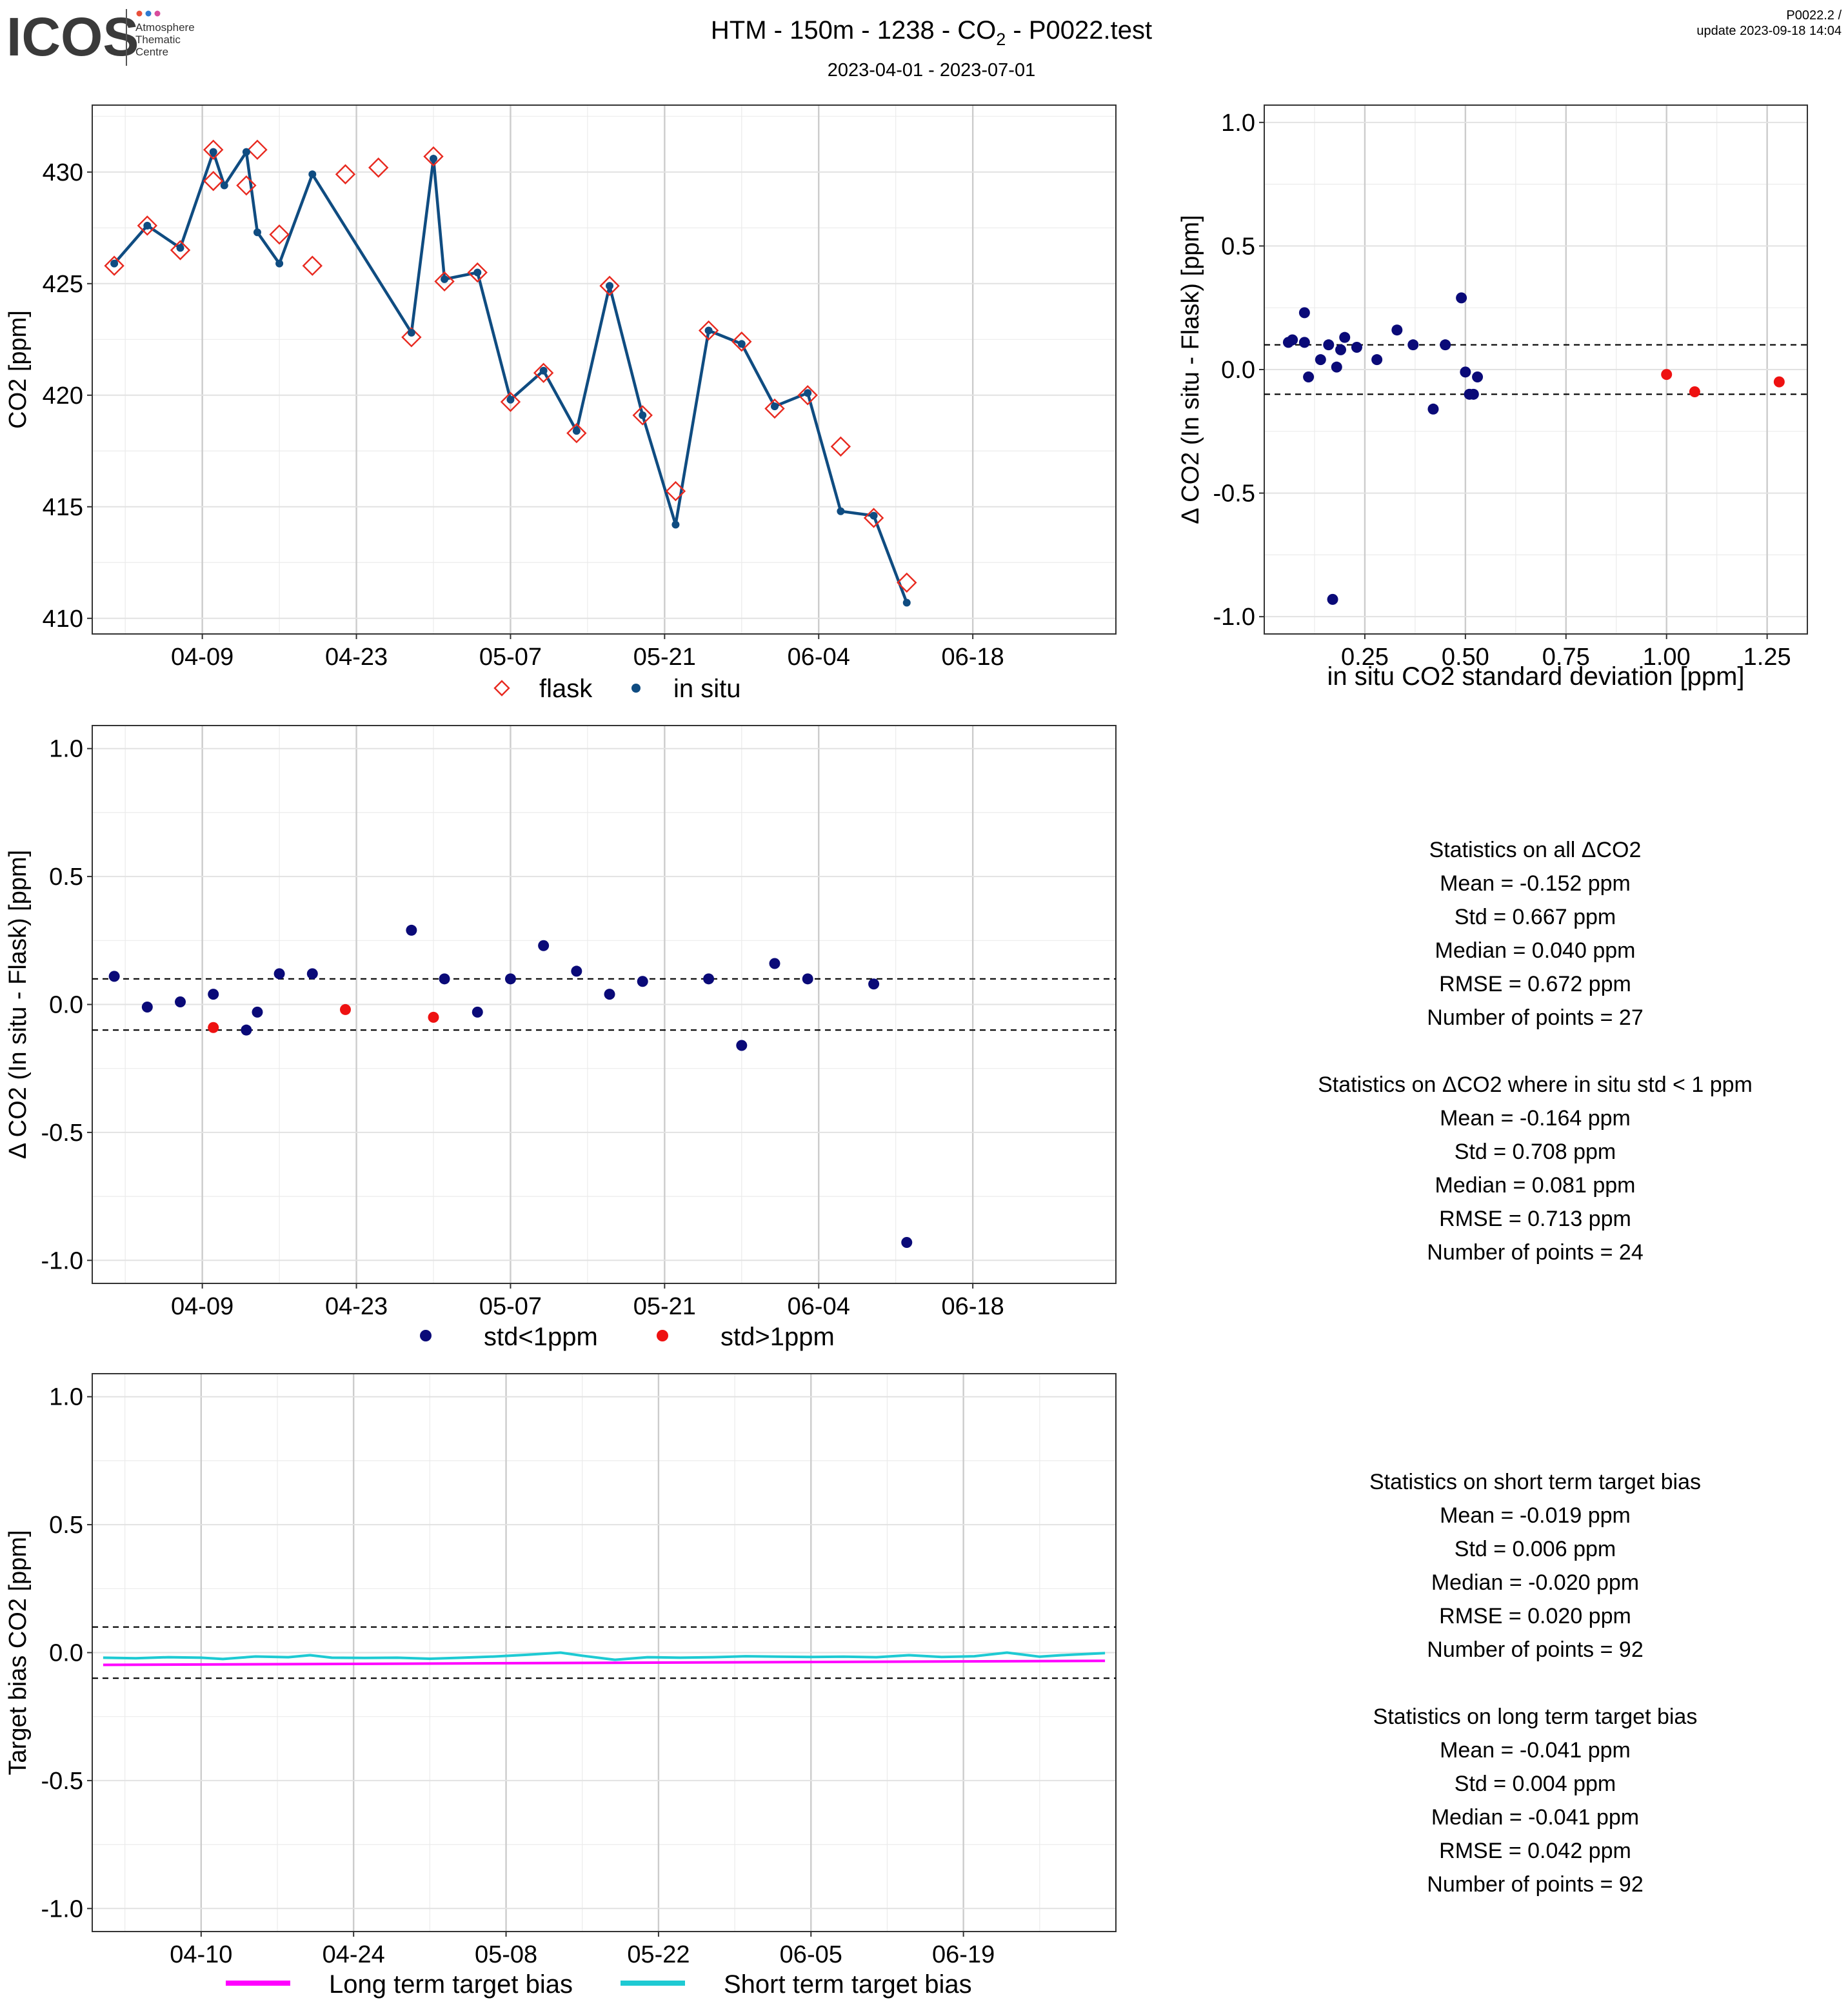 Image resolution: width=1848 pixels, height=2007 pixels. Describe the element at coordinates (1535, 676) in the screenshot. I see `std-x-axis-label: in situ CO2 standard deviation [ppm]` at that location.